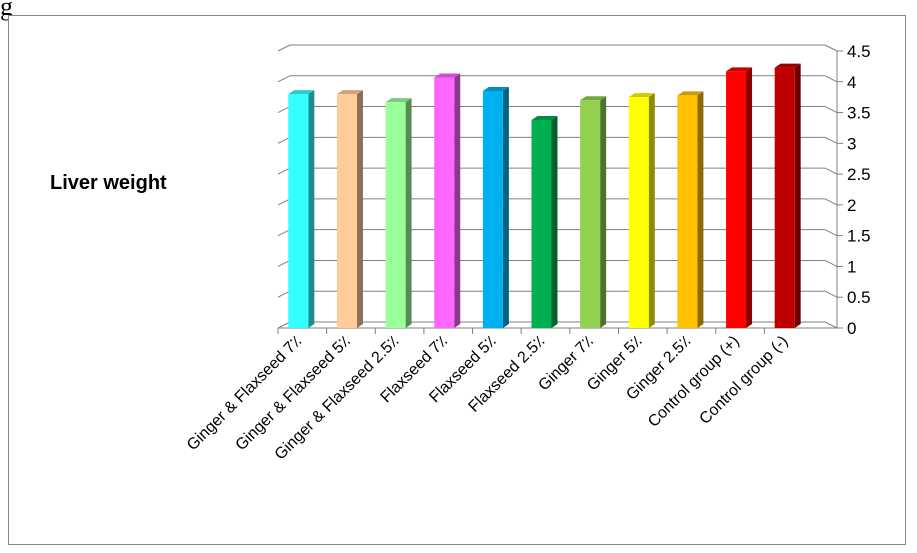 The width and height of the screenshot is (917, 553). What do you see at coordinates (859, 297) in the screenshot?
I see `y-tick-label: 0.5` at bounding box center [859, 297].